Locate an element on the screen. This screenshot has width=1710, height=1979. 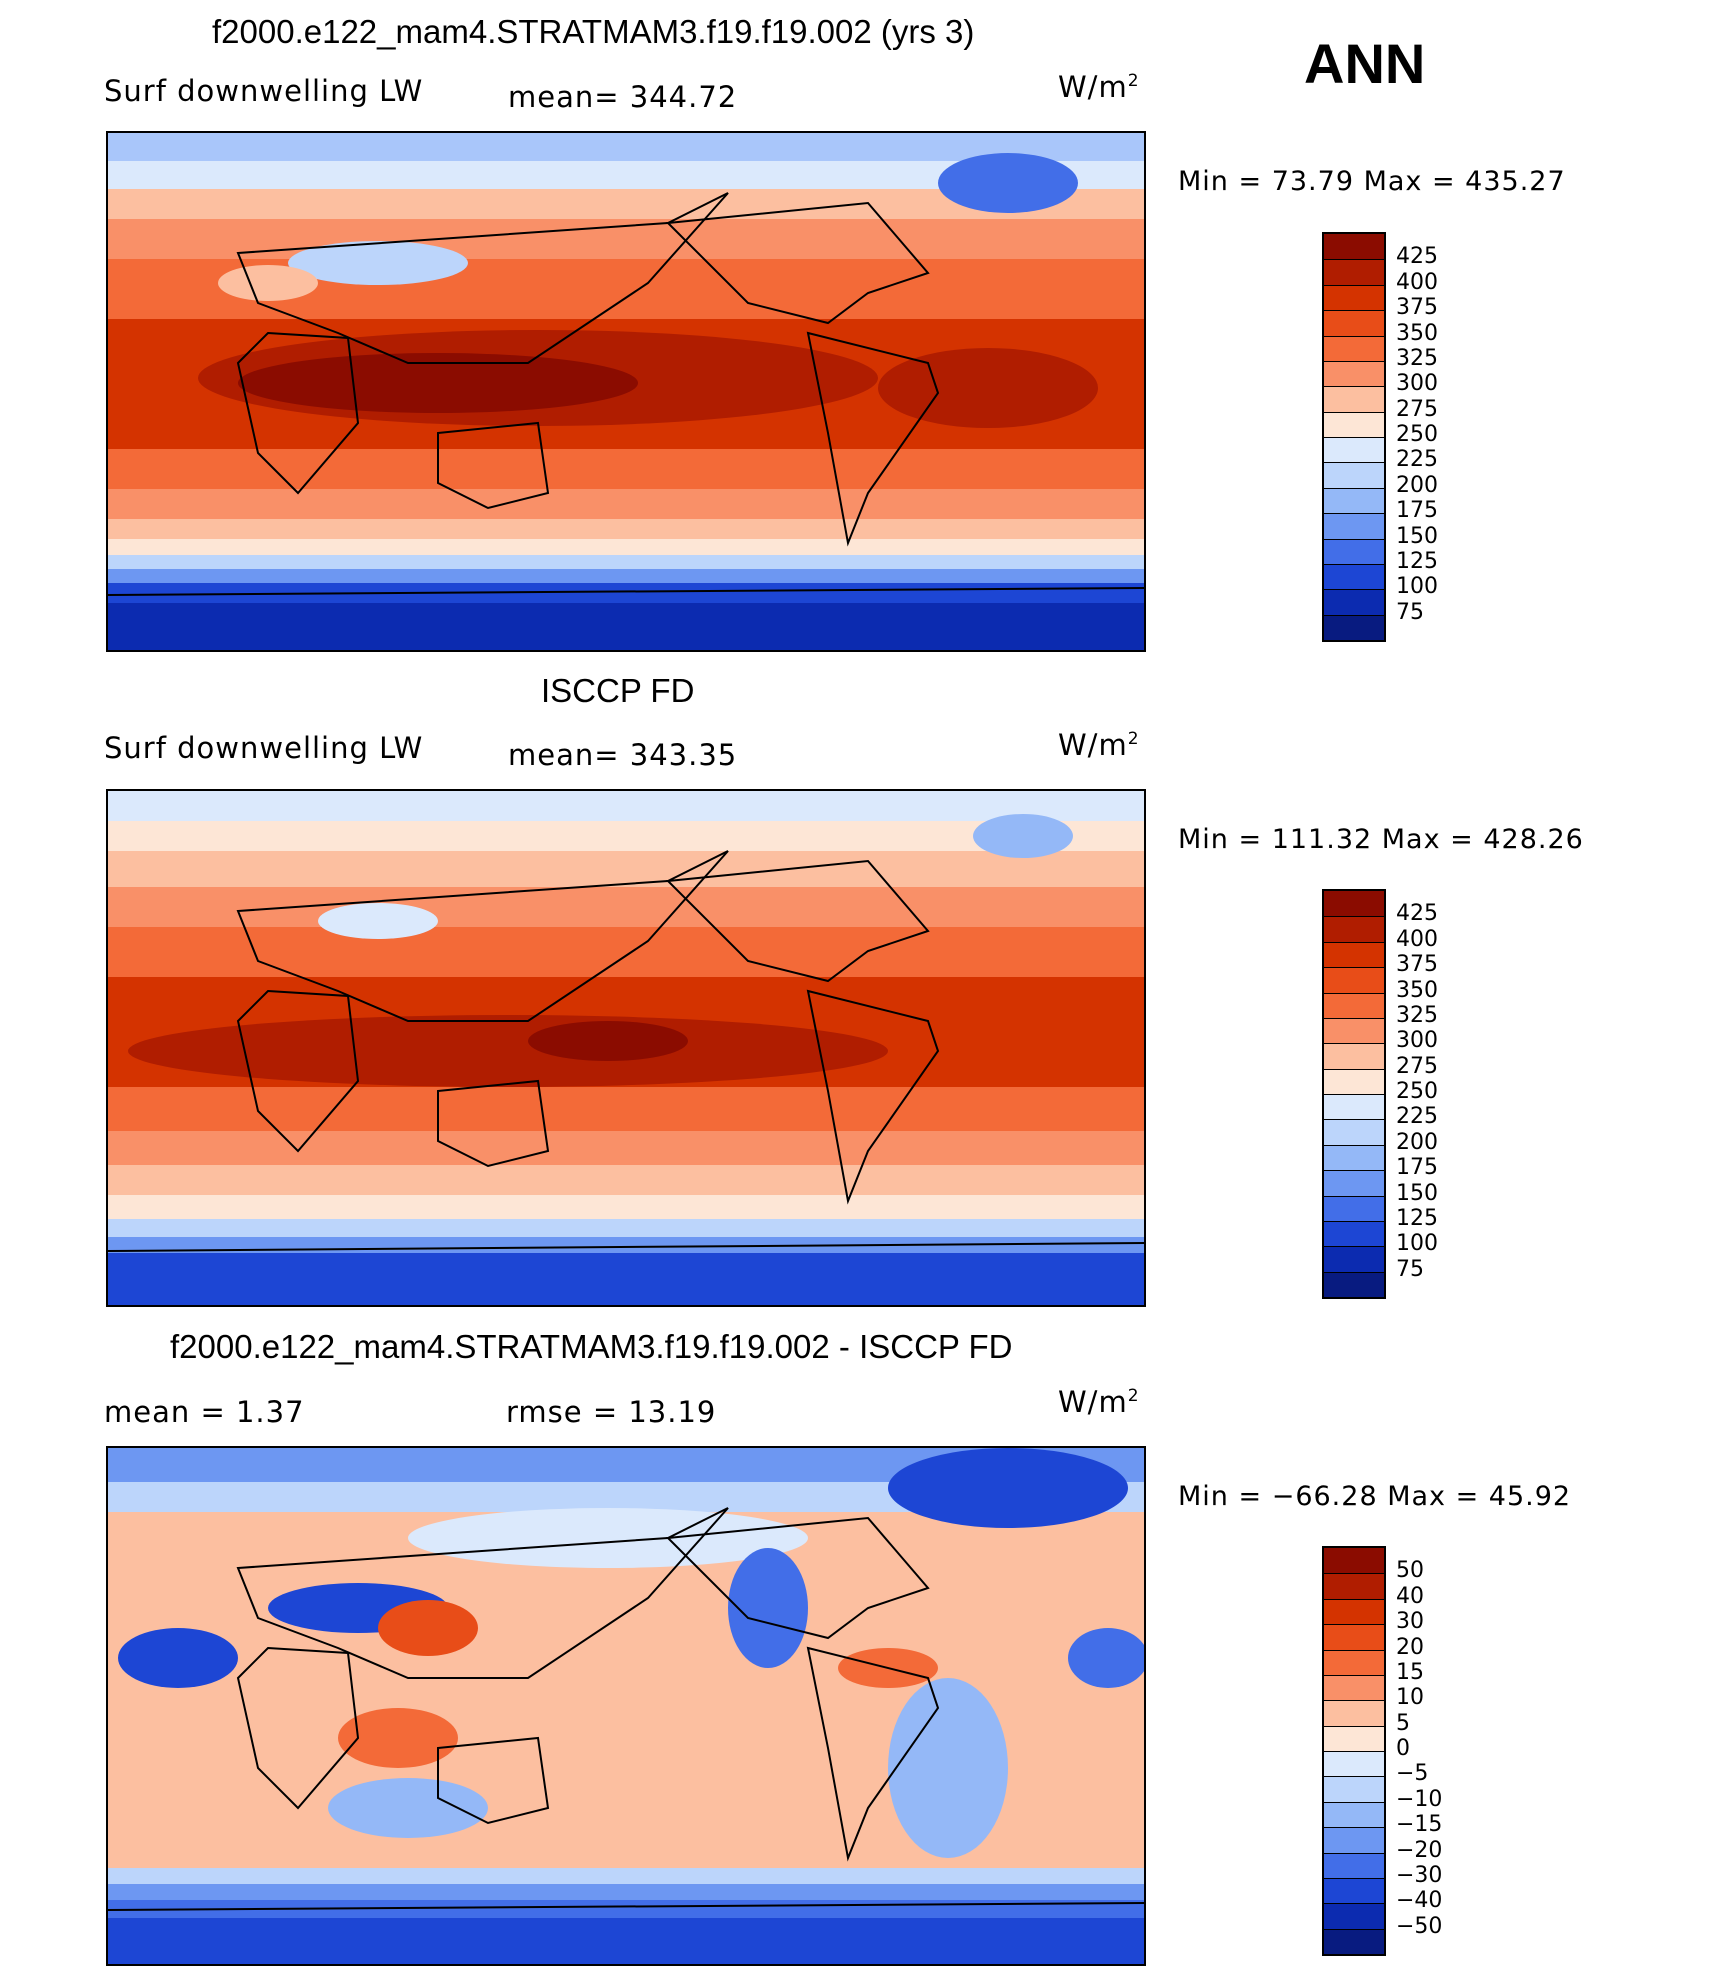
panel-1-variable-label: Surf downwelling LW is located at coordinates (264, 91).